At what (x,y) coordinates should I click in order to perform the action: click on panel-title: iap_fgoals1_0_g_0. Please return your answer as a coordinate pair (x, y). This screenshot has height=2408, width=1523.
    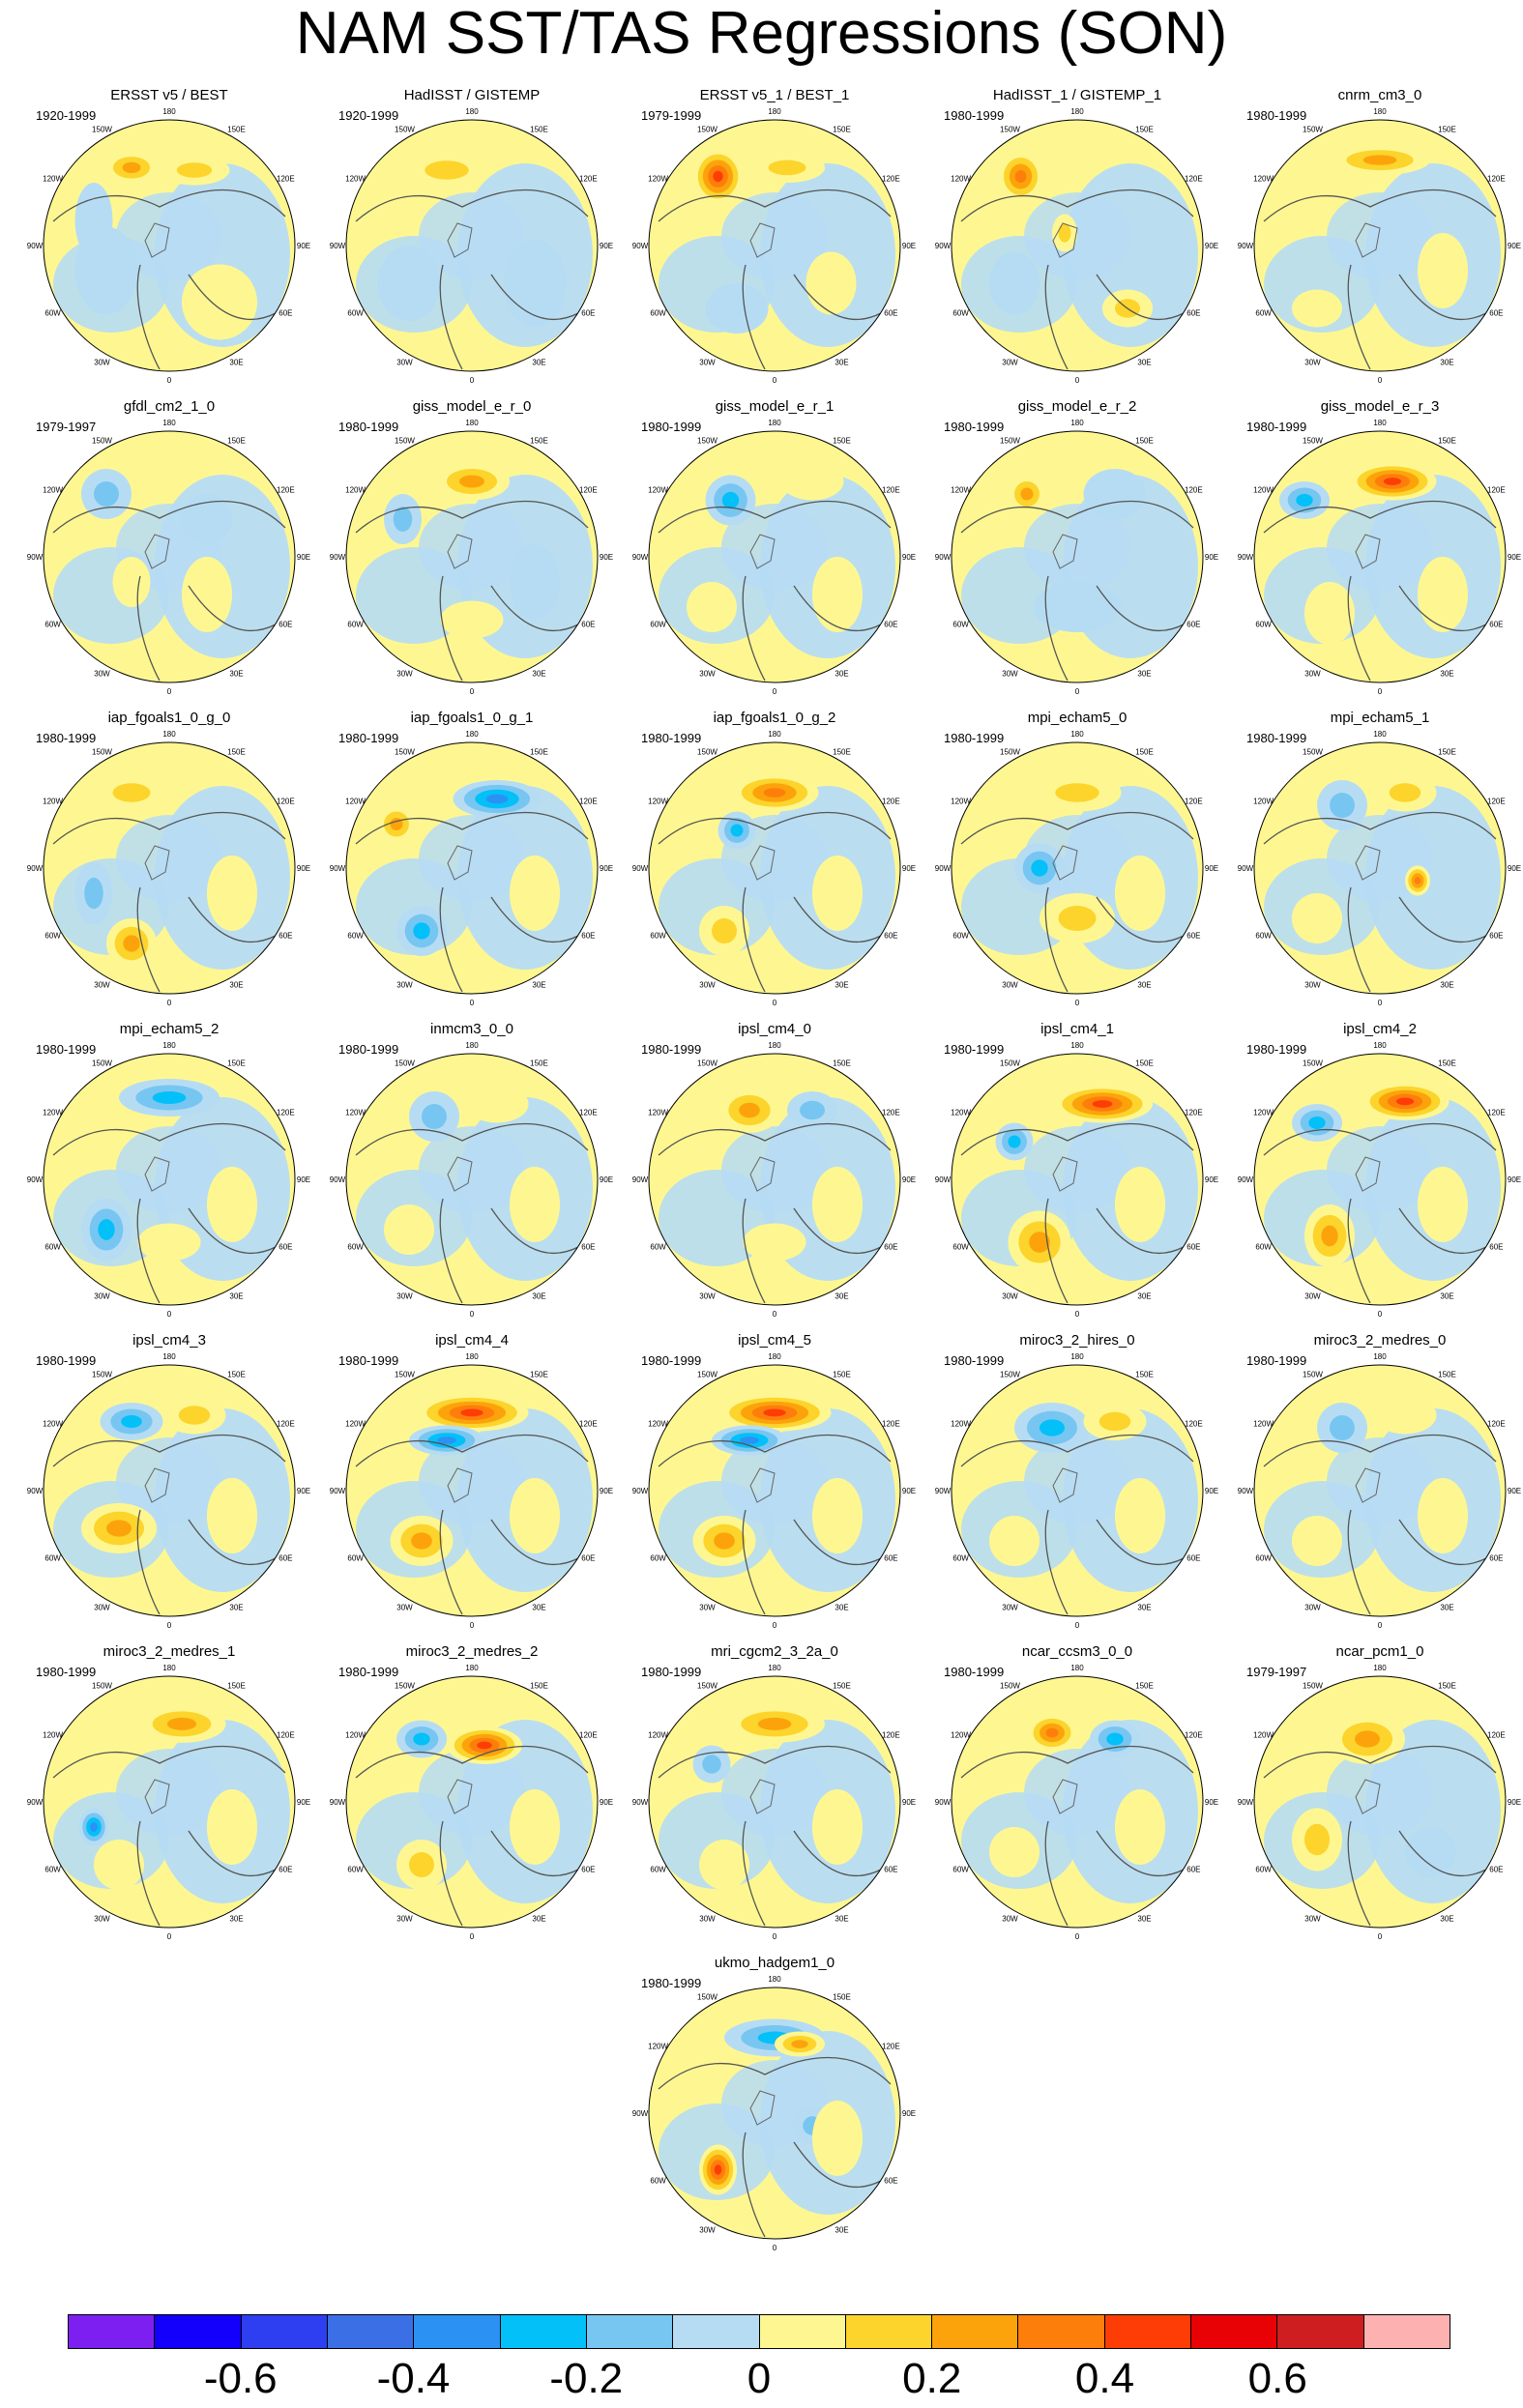
    Looking at the image, I should click on (169, 718).